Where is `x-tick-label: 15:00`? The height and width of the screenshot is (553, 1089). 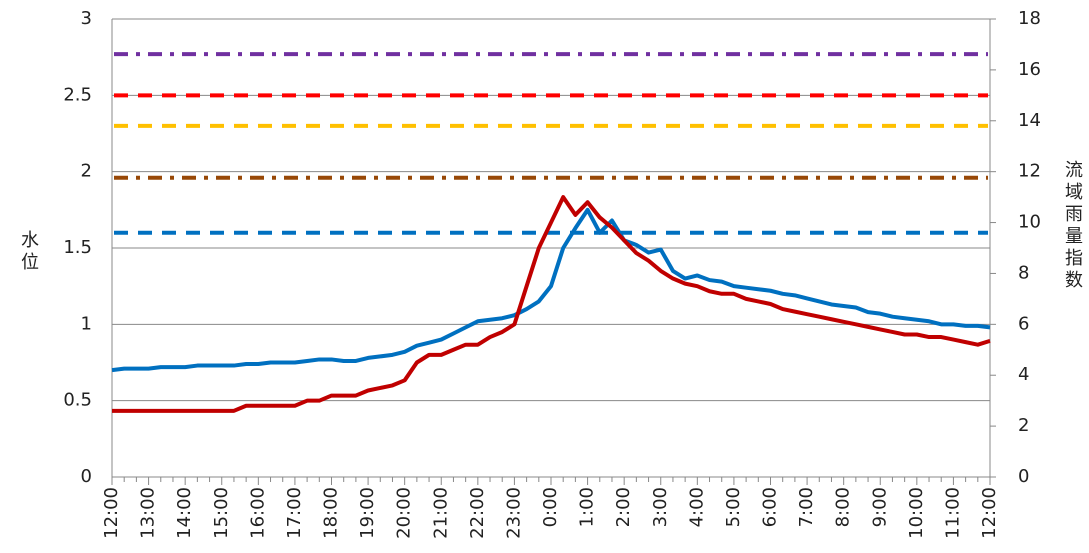
x-tick-label: 15:00 is located at coordinates (221, 513).